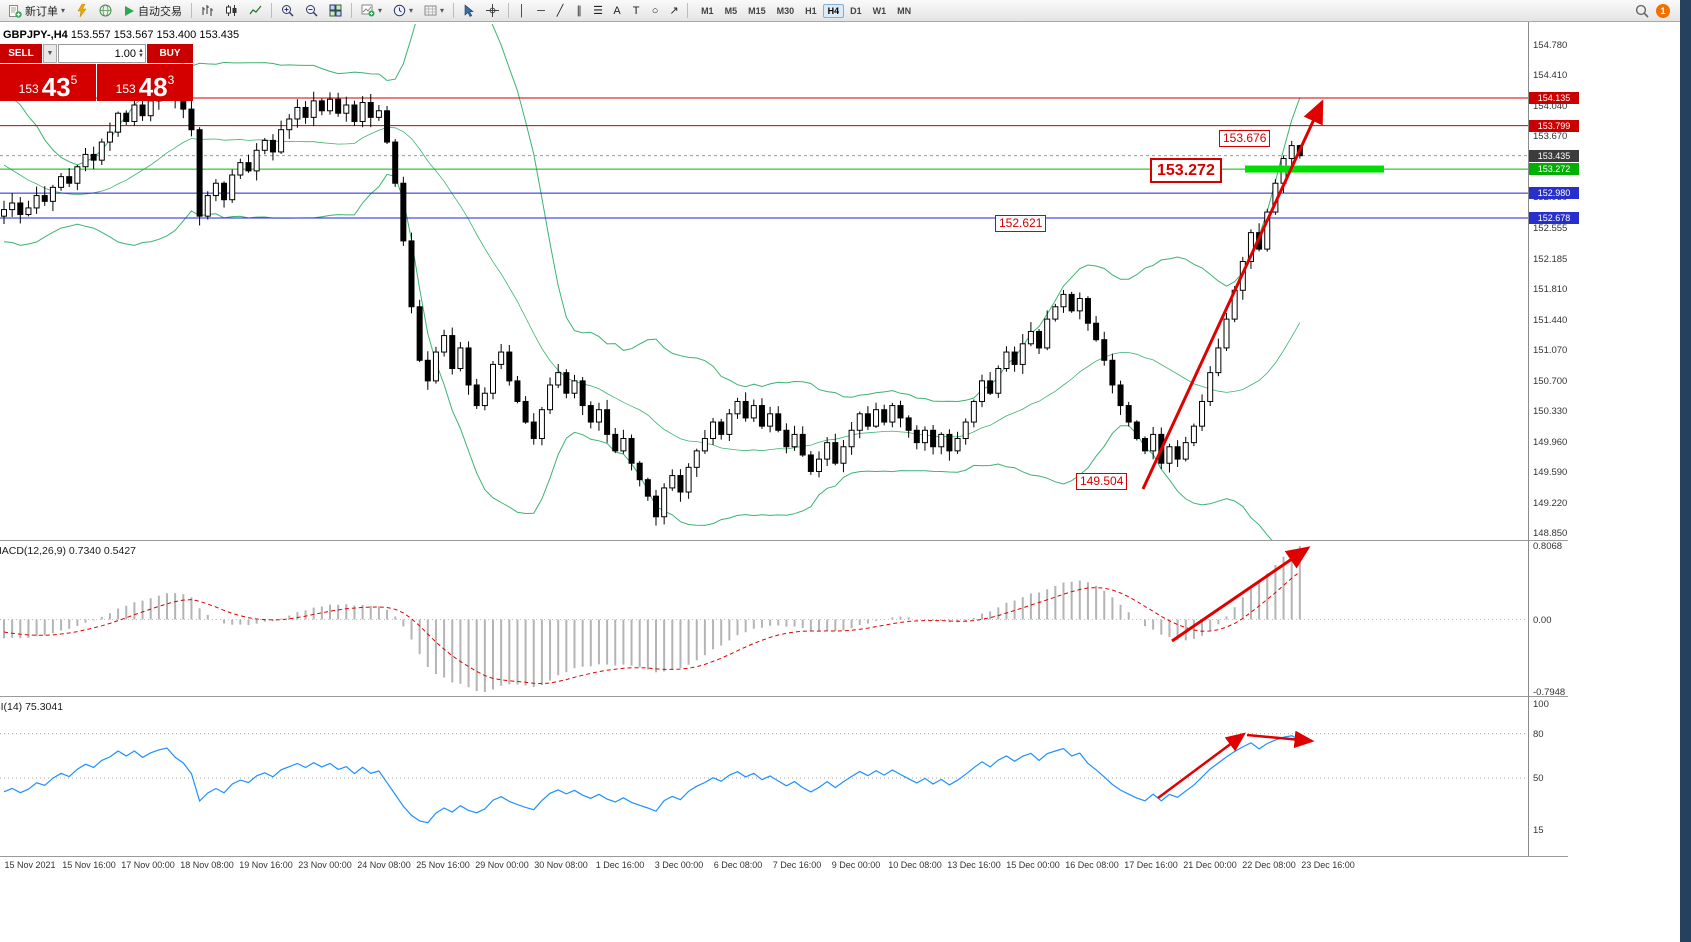  What do you see at coordinates (655, 11) in the screenshot?
I see `shapes-tool: ○` at bounding box center [655, 11].